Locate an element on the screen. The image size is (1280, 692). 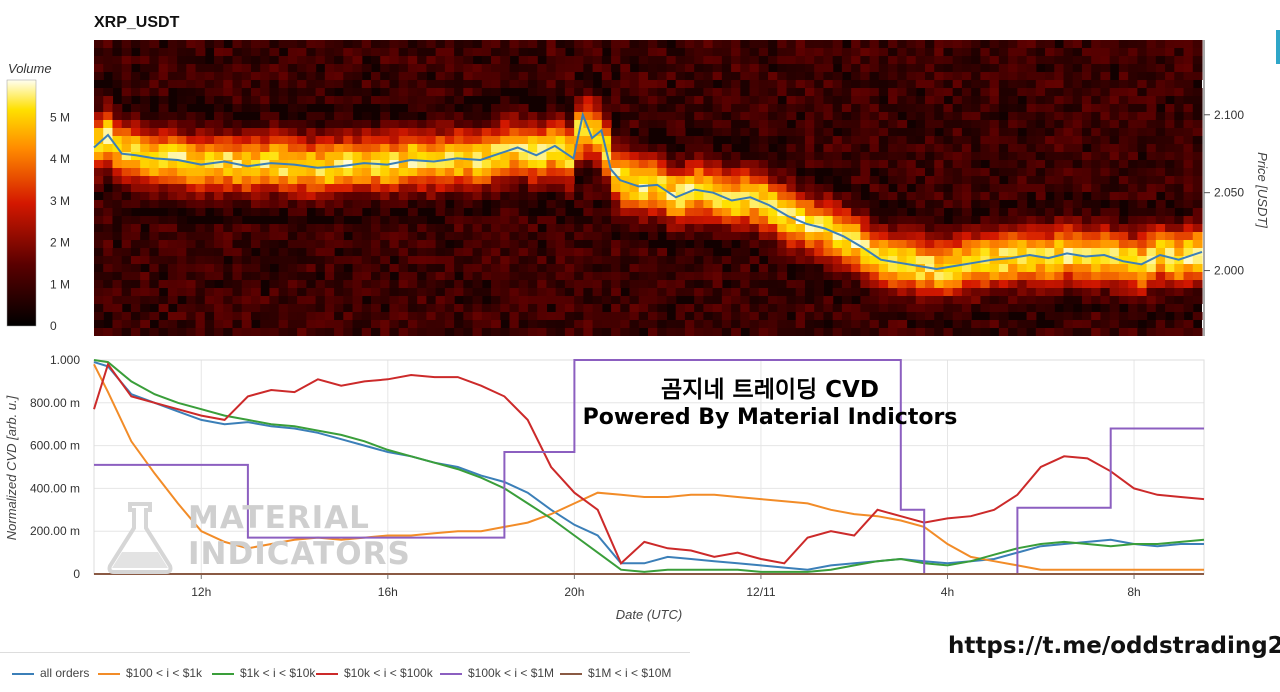
legend-item: $100 < i < $1k is located at coordinates (150, 673).